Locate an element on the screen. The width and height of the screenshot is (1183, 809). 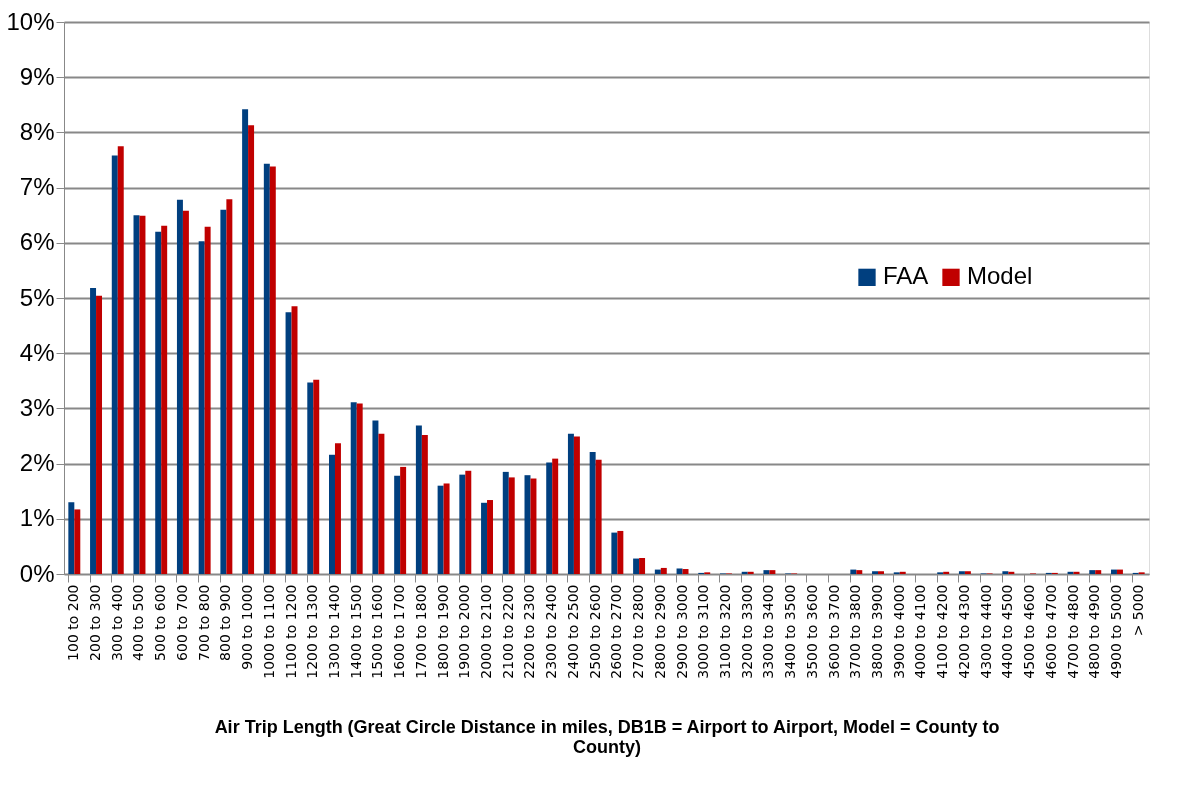
x-tick-label: 4200 to 4300 is located at coordinates (963, 631).